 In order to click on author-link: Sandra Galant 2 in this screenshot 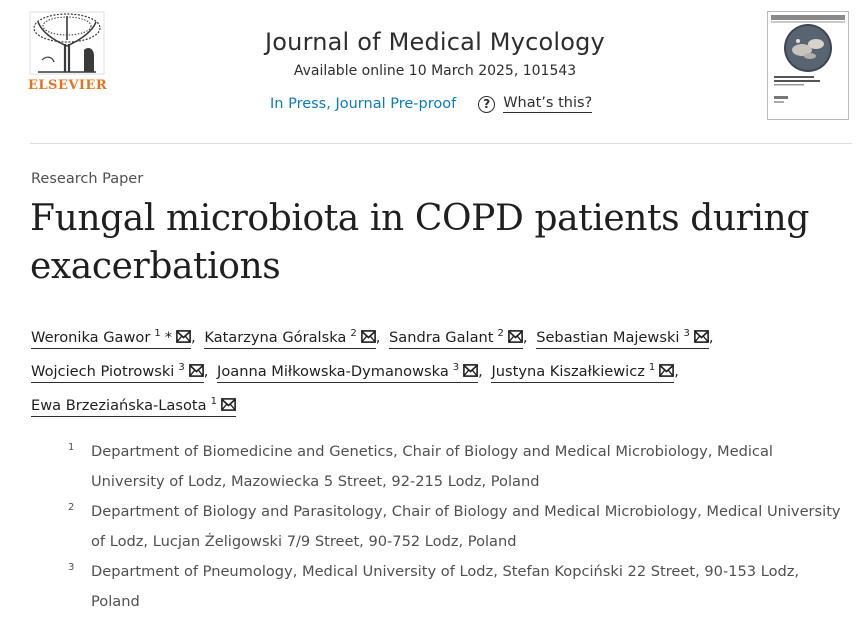, I will do `click(456, 338)`.